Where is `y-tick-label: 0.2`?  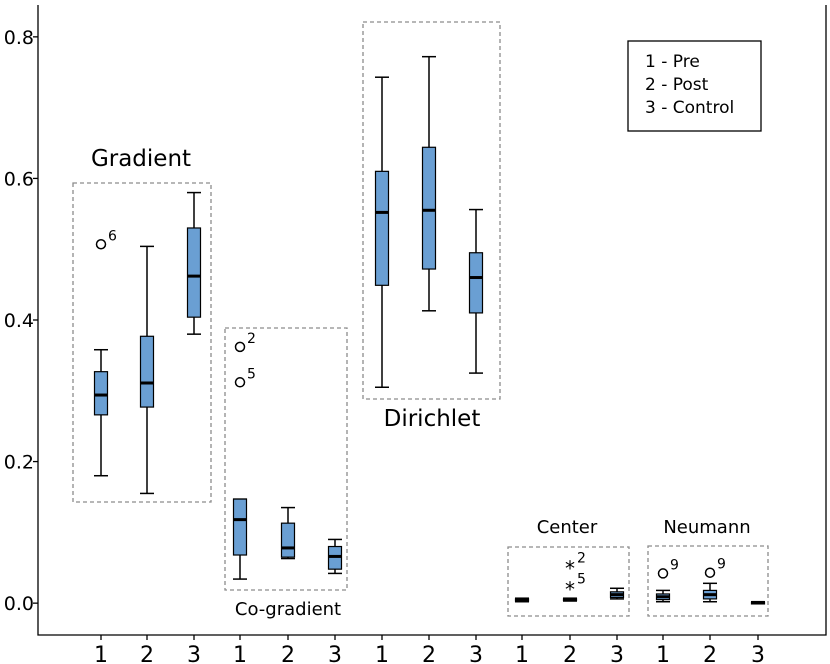 y-tick-label: 0.2 is located at coordinates (19, 463).